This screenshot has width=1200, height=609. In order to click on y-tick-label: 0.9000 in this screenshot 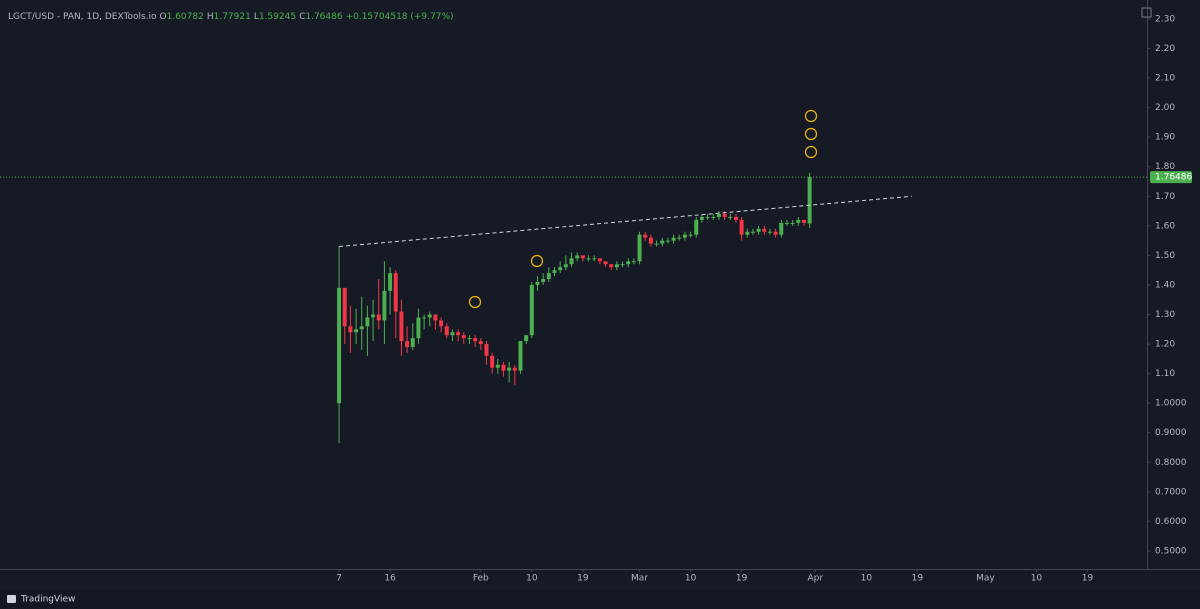, I will do `click(1171, 433)`.